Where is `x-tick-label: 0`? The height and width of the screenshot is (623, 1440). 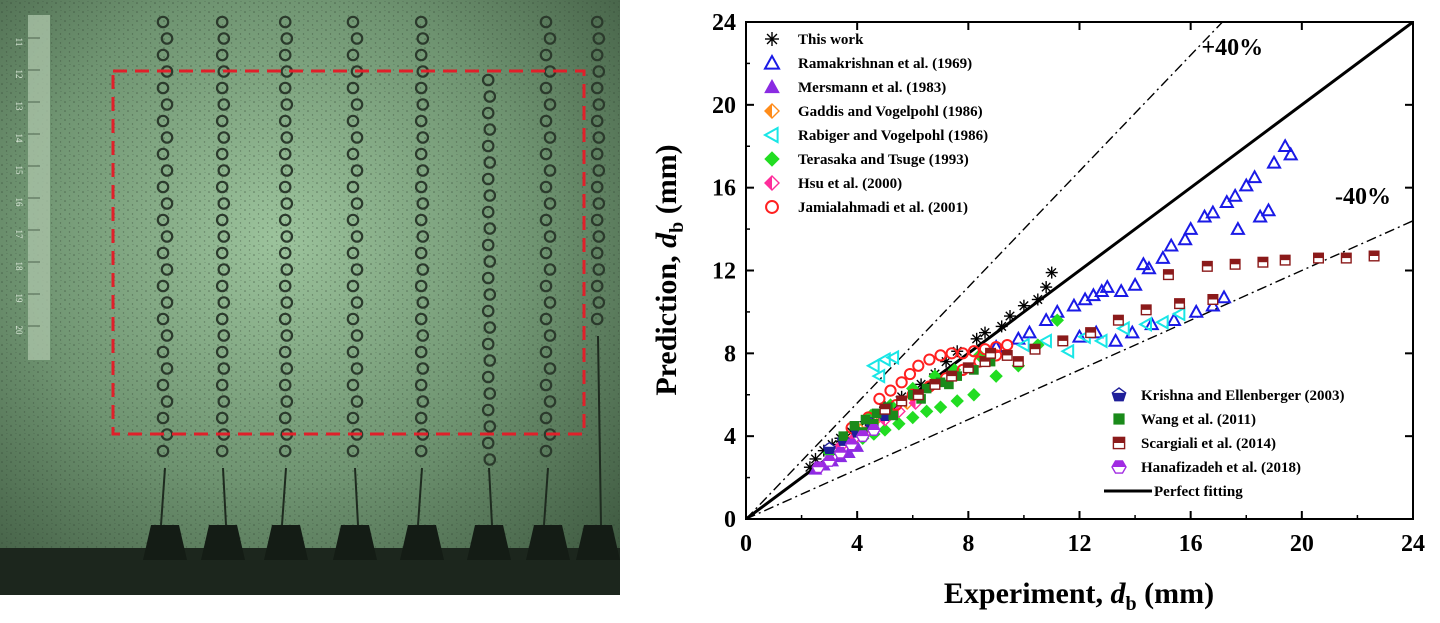
x-tick-label: 0 is located at coordinates (746, 544).